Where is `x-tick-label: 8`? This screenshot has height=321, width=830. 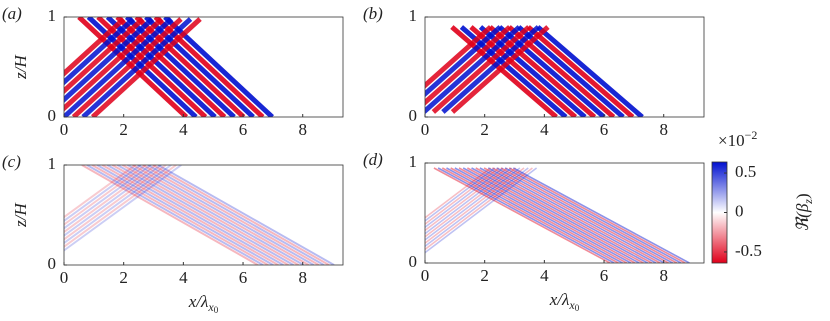
x-tick-label: 8 is located at coordinates (663, 129).